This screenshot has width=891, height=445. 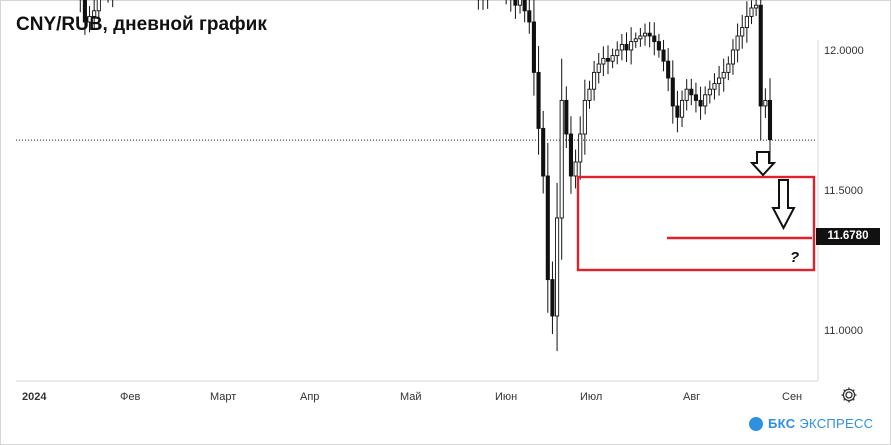 What do you see at coordinates (756, 423) in the screenshot?
I see `bcs-logo-icon` at bounding box center [756, 423].